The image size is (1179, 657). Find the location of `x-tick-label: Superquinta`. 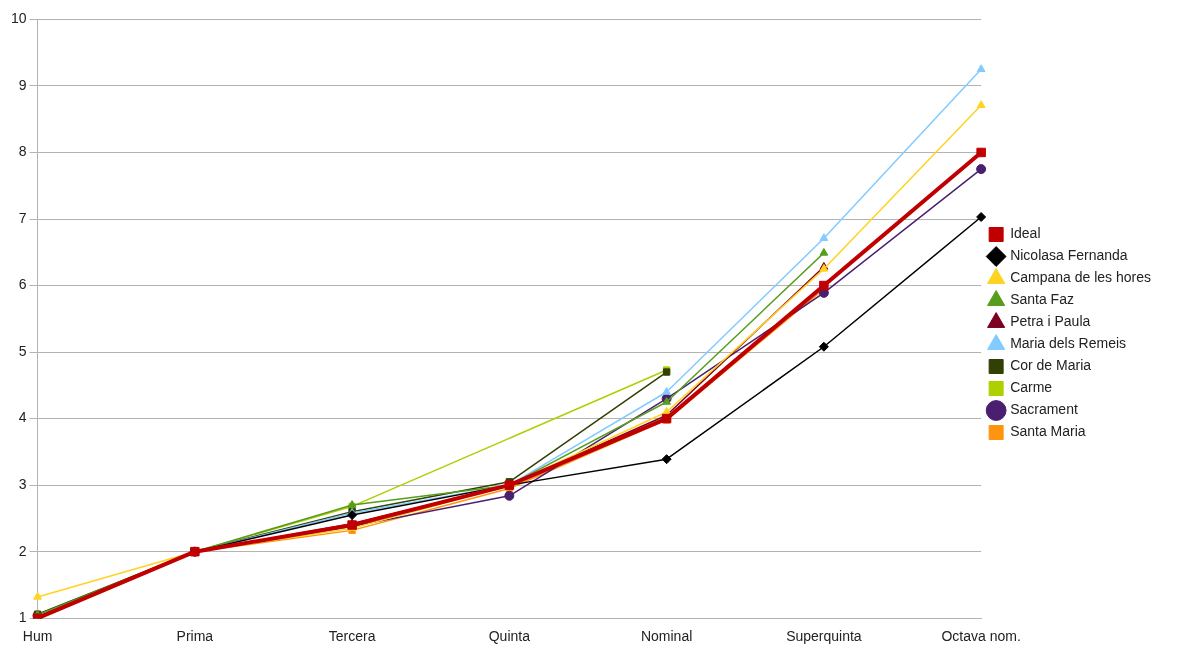

x-tick-label: Superquinta is located at coordinates (824, 636).